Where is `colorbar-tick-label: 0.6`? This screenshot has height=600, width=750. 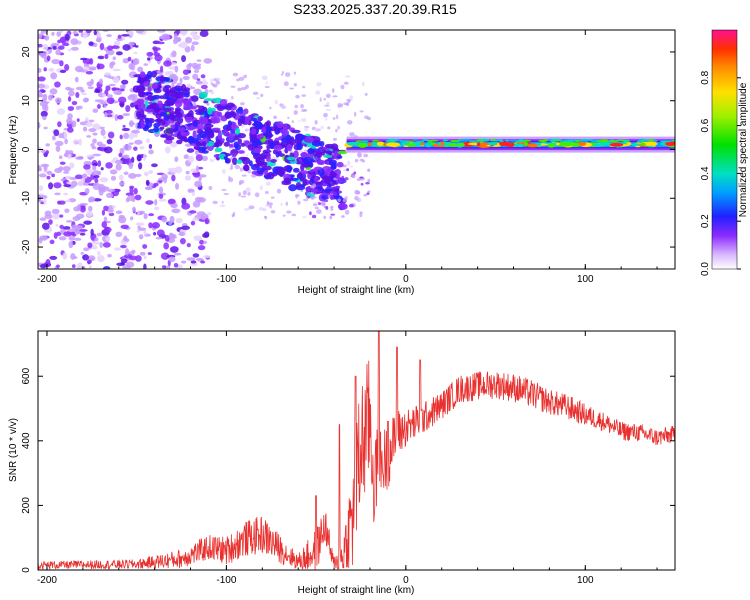 colorbar-tick-label: 0.6 is located at coordinates (705, 125).